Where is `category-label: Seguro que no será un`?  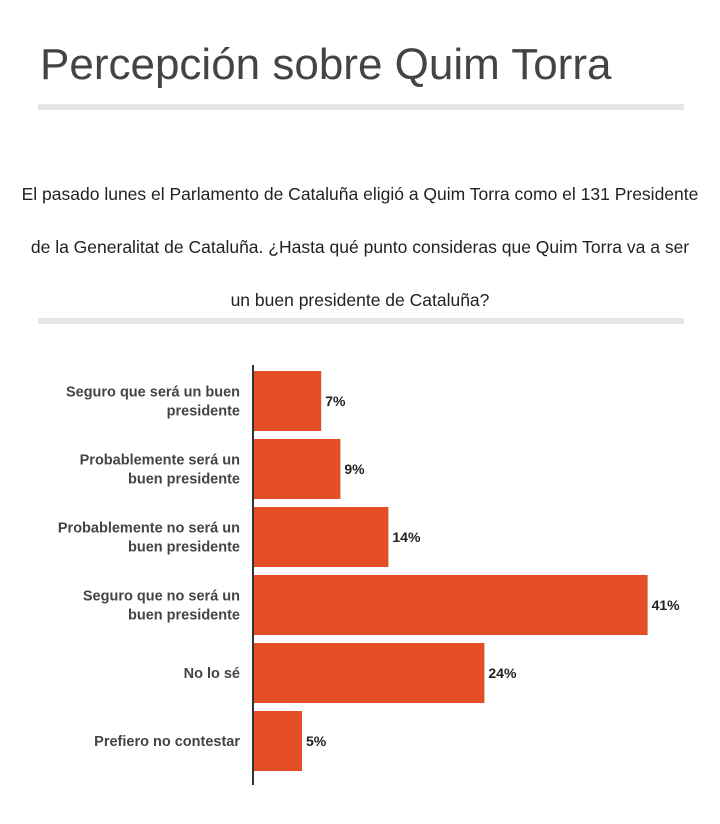
category-label: Seguro que no será un is located at coordinates (161, 597).